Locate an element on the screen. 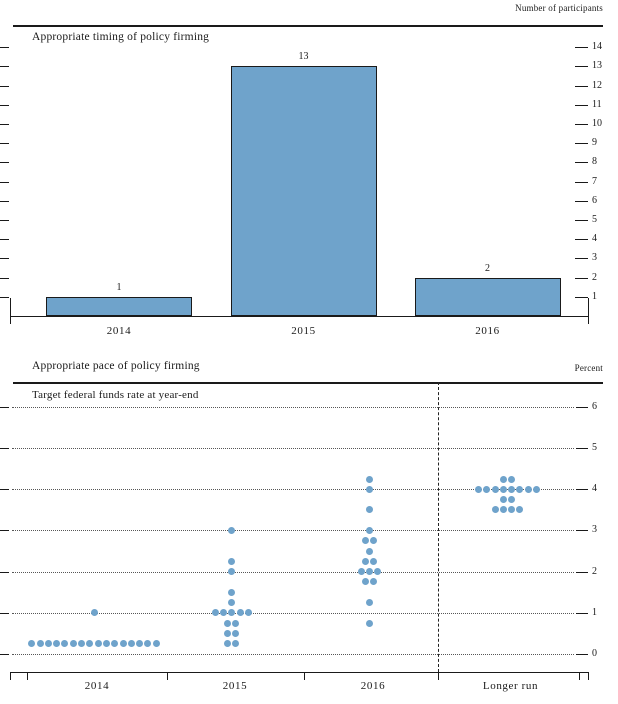 This screenshot has width=618, height=704. top-chart-title: Appropriate timing of policy firming is located at coordinates (121, 37).